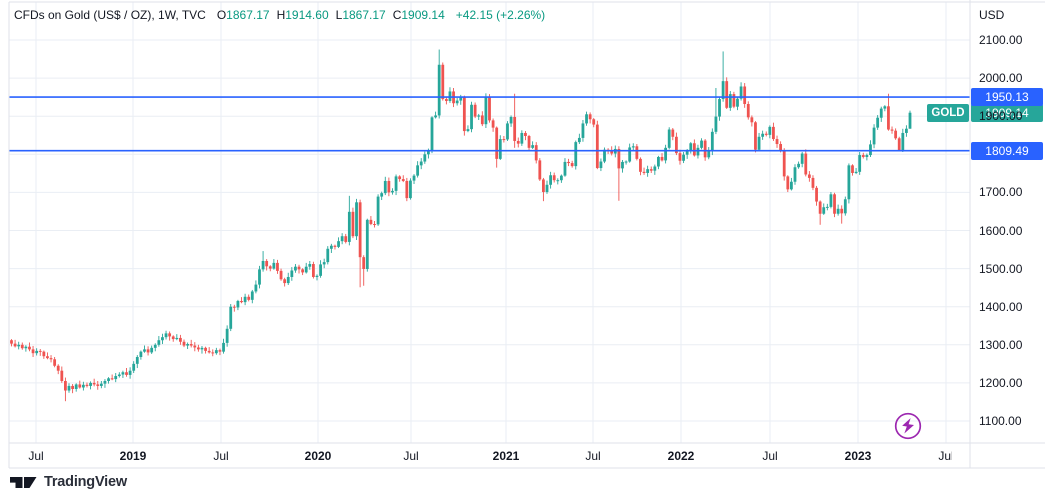  What do you see at coordinates (1000, 421) in the screenshot?
I see `price-tick-label: 1100.00` at bounding box center [1000, 421].